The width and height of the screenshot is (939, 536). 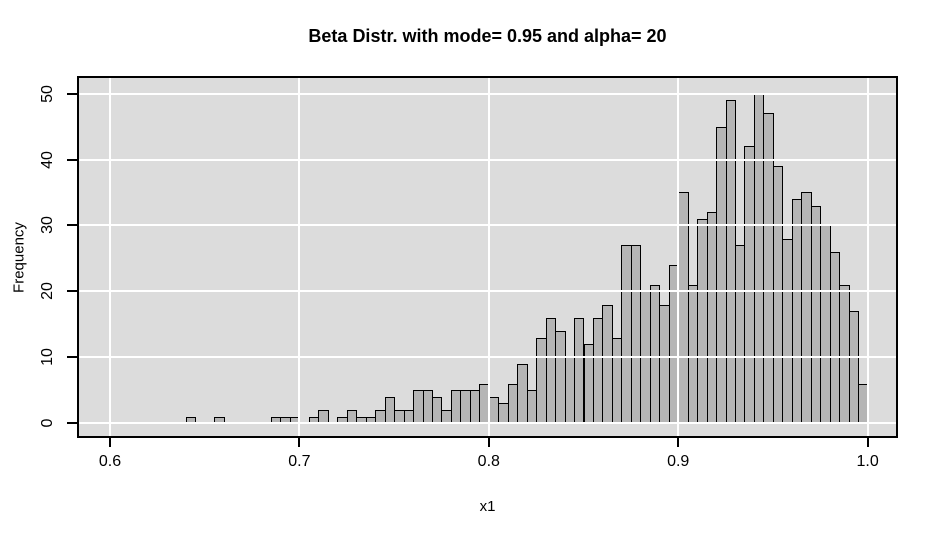 I want to click on x-tick-label: 0.8, so click(x=488, y=461).